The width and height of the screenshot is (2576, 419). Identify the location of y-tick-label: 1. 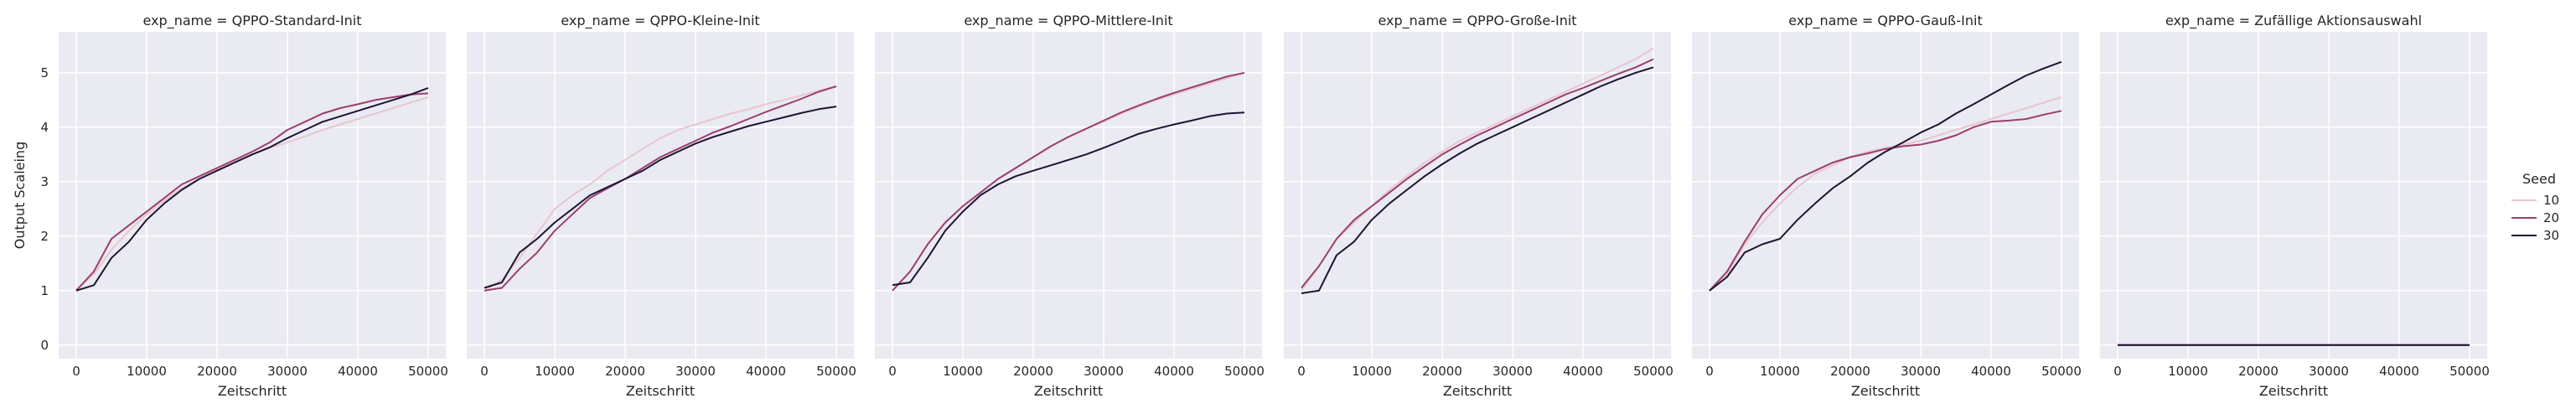
(44, 290).